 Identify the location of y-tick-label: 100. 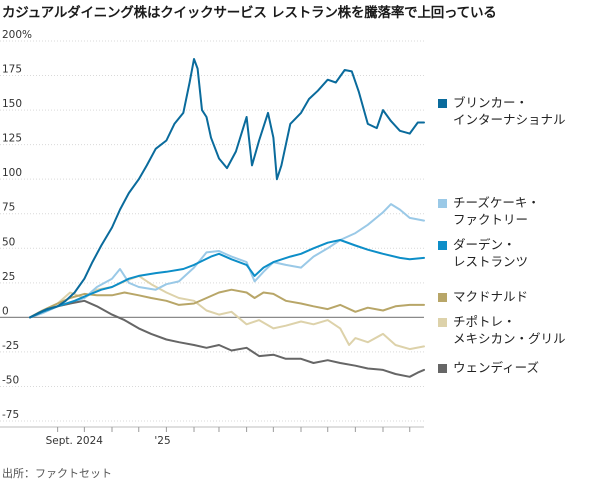
(12, 173).